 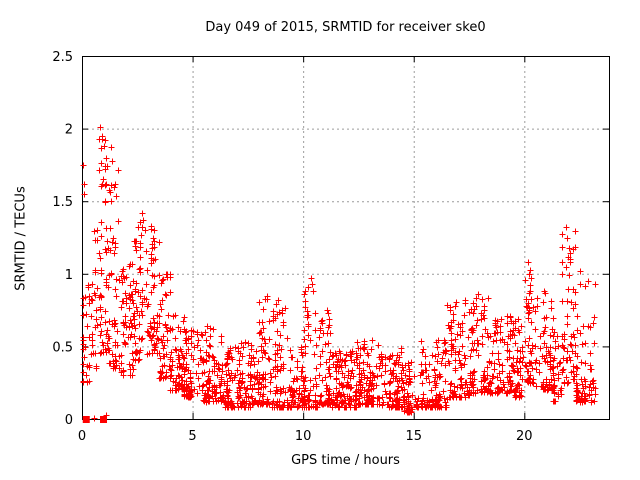 What do you see at coordinates (82, 436) in the screenshot?
I see `x-tick-label: 0` at bounding box center [82, 436].